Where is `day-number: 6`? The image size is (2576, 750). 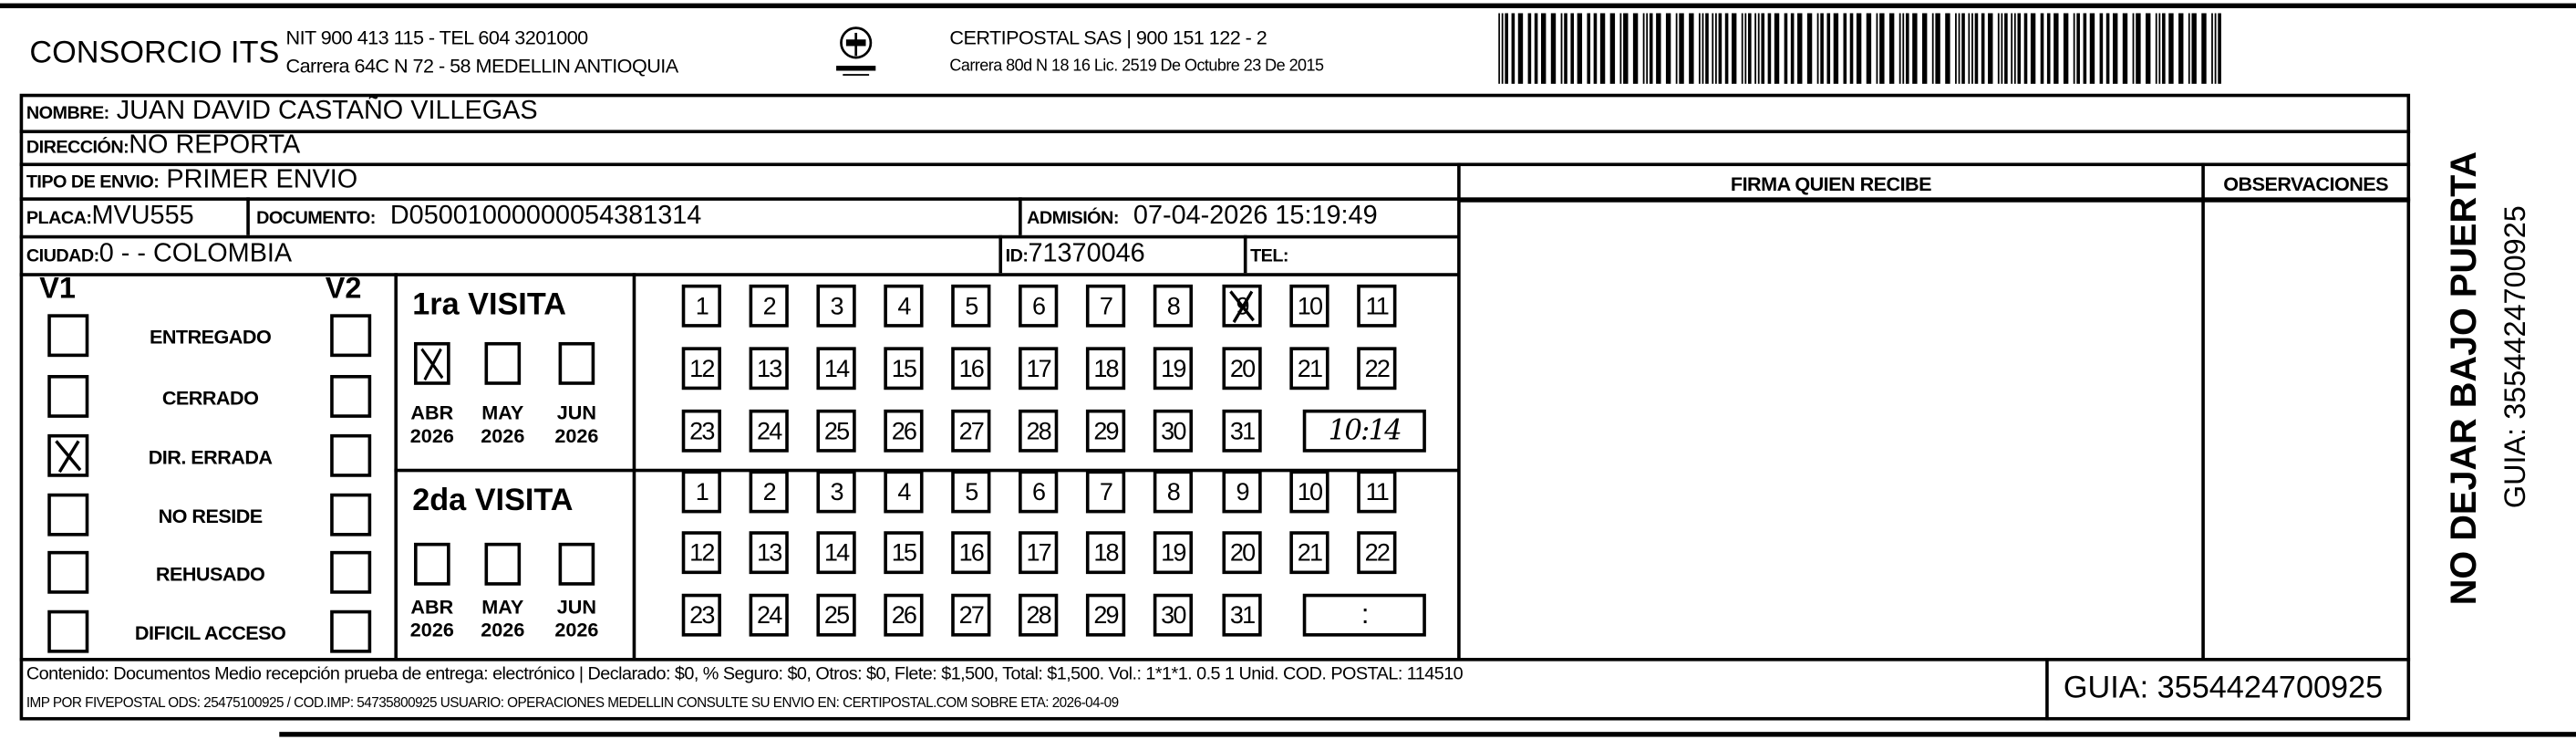
day-number: 6 is located at coordinates (1039, 305).